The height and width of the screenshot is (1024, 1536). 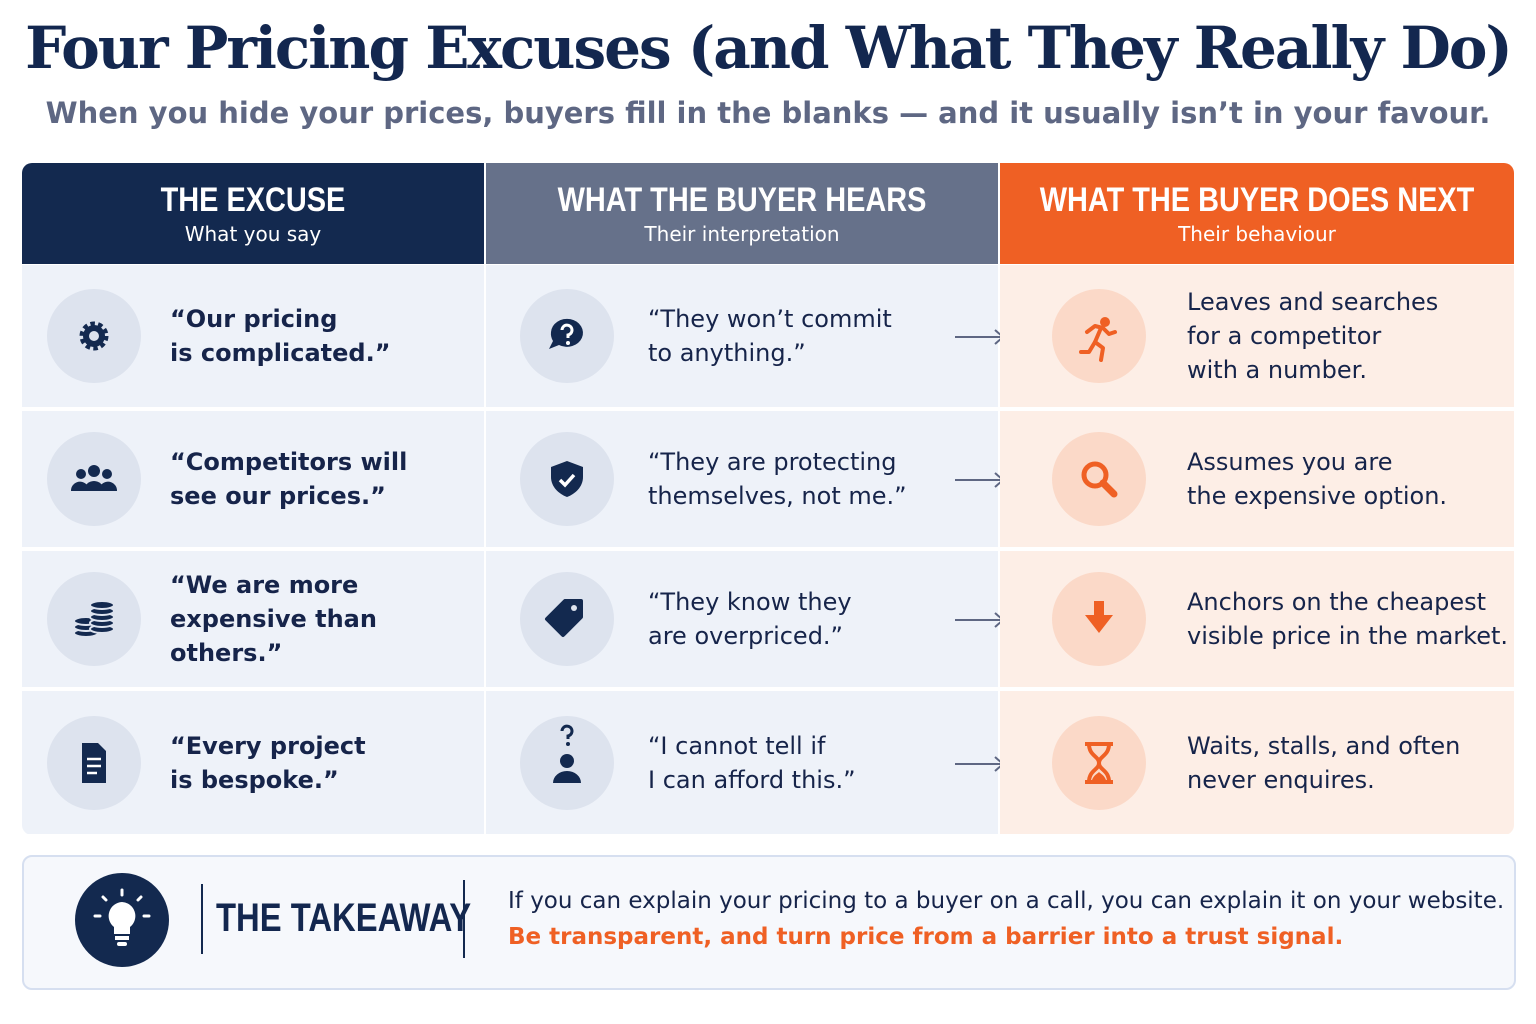 I want to click on table-cell: “Competitors will see our prices.”, so click(x=253, y=479).